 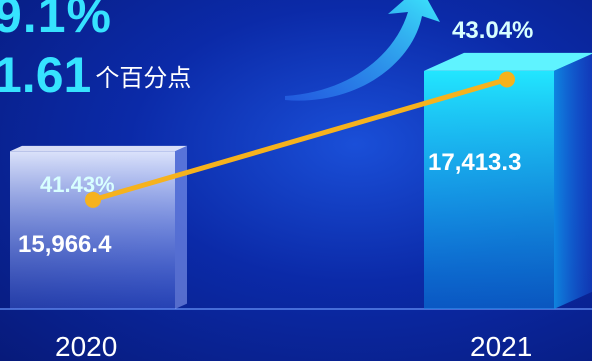 I want to click on point-2021, so click(x=507, y=79).